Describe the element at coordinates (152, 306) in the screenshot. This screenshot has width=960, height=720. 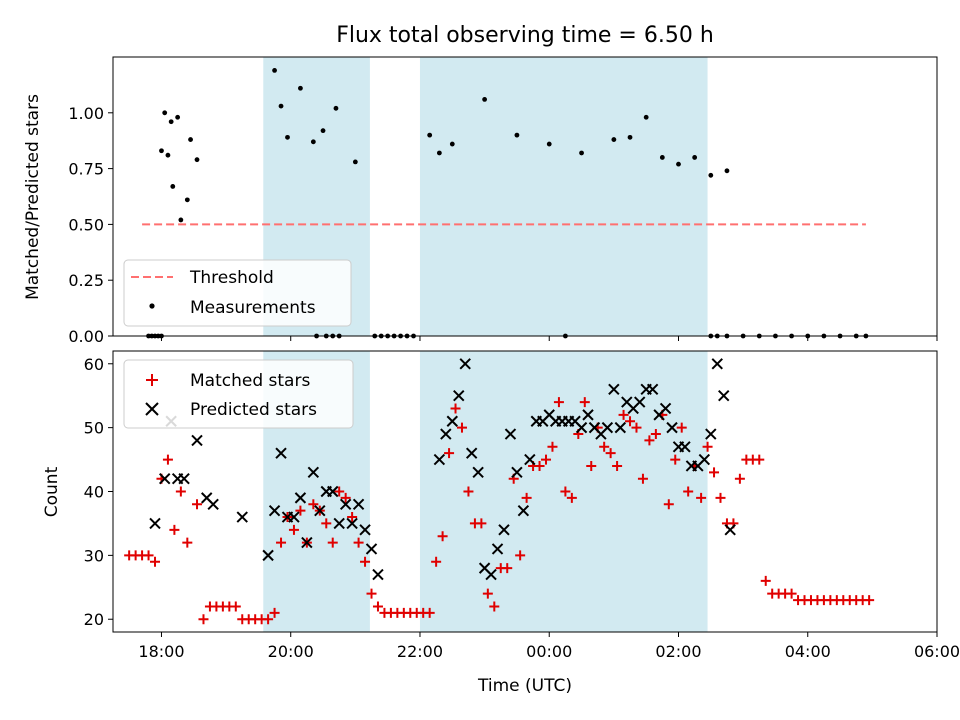
I see `legend-measurements-swatch` at that location.